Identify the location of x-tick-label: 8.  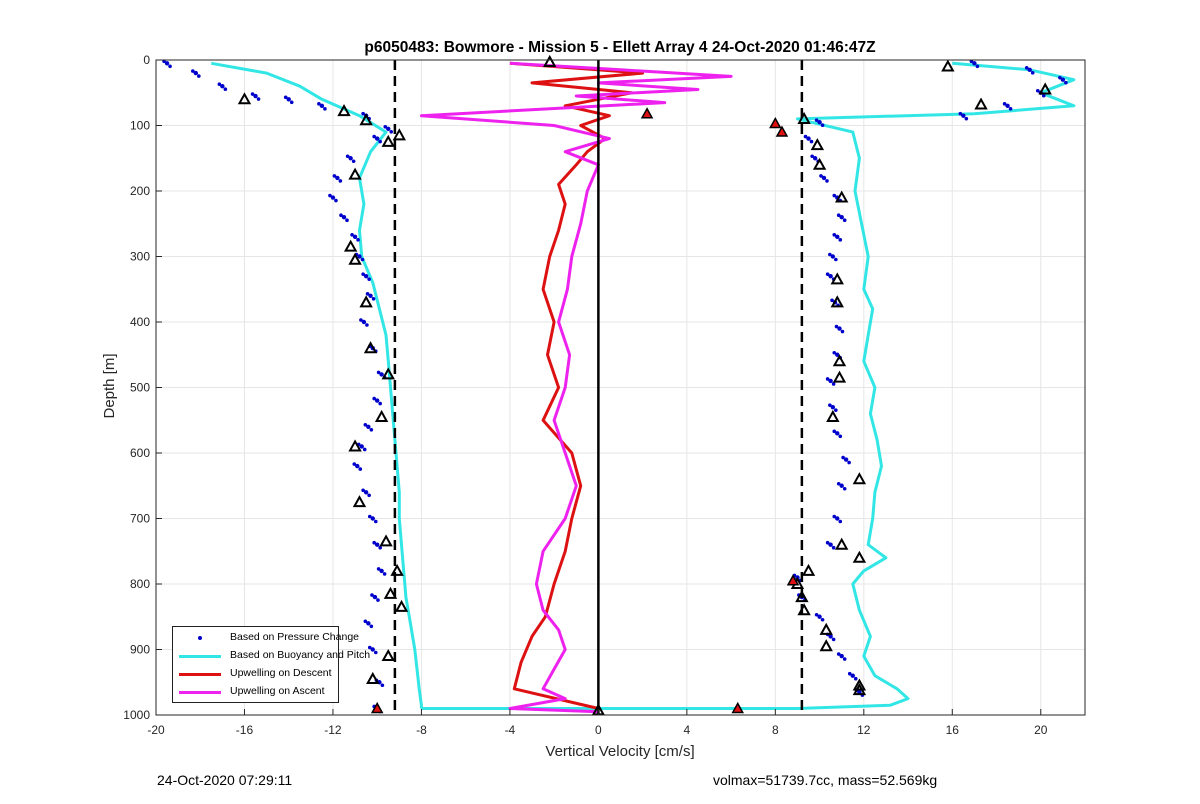
(775, 730).